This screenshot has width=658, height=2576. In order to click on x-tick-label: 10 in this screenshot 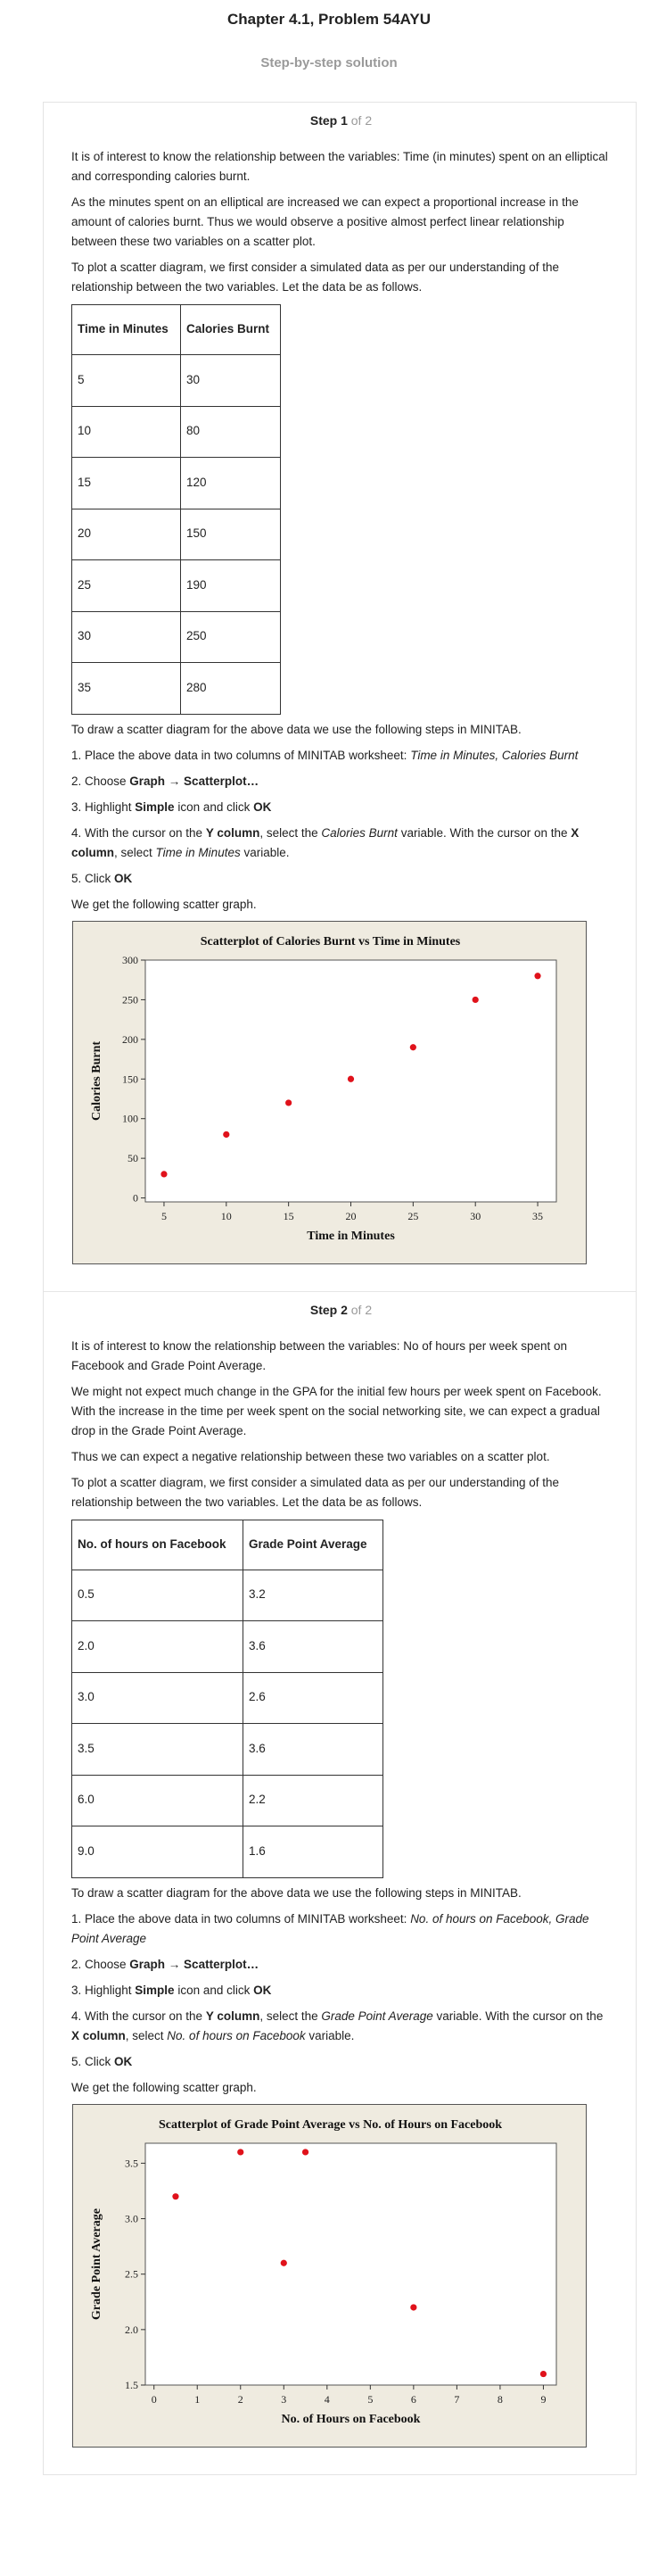, I will do `click(226, 1216)`.